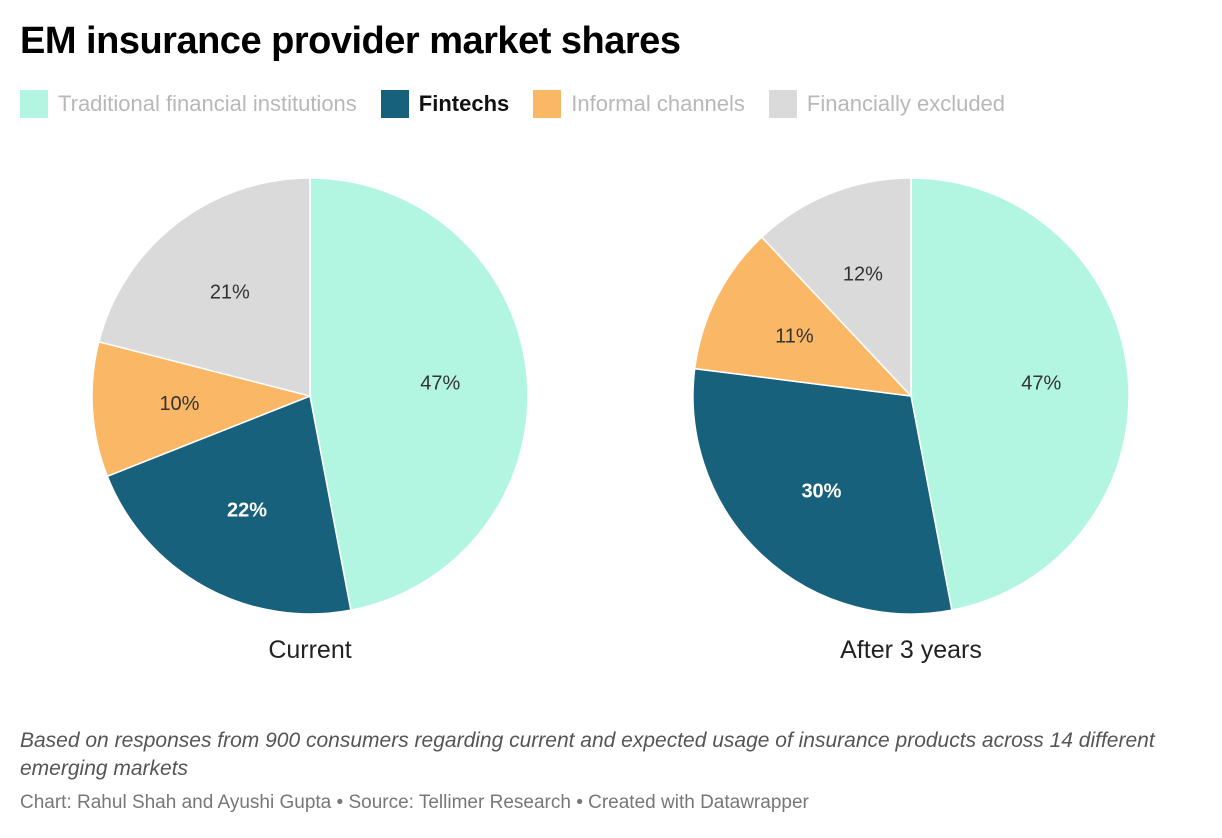 Image resolution: width=1222 pixels, height=838 pixels. I want to click on legend-item-informal: Informal channels, so click(639, 104).